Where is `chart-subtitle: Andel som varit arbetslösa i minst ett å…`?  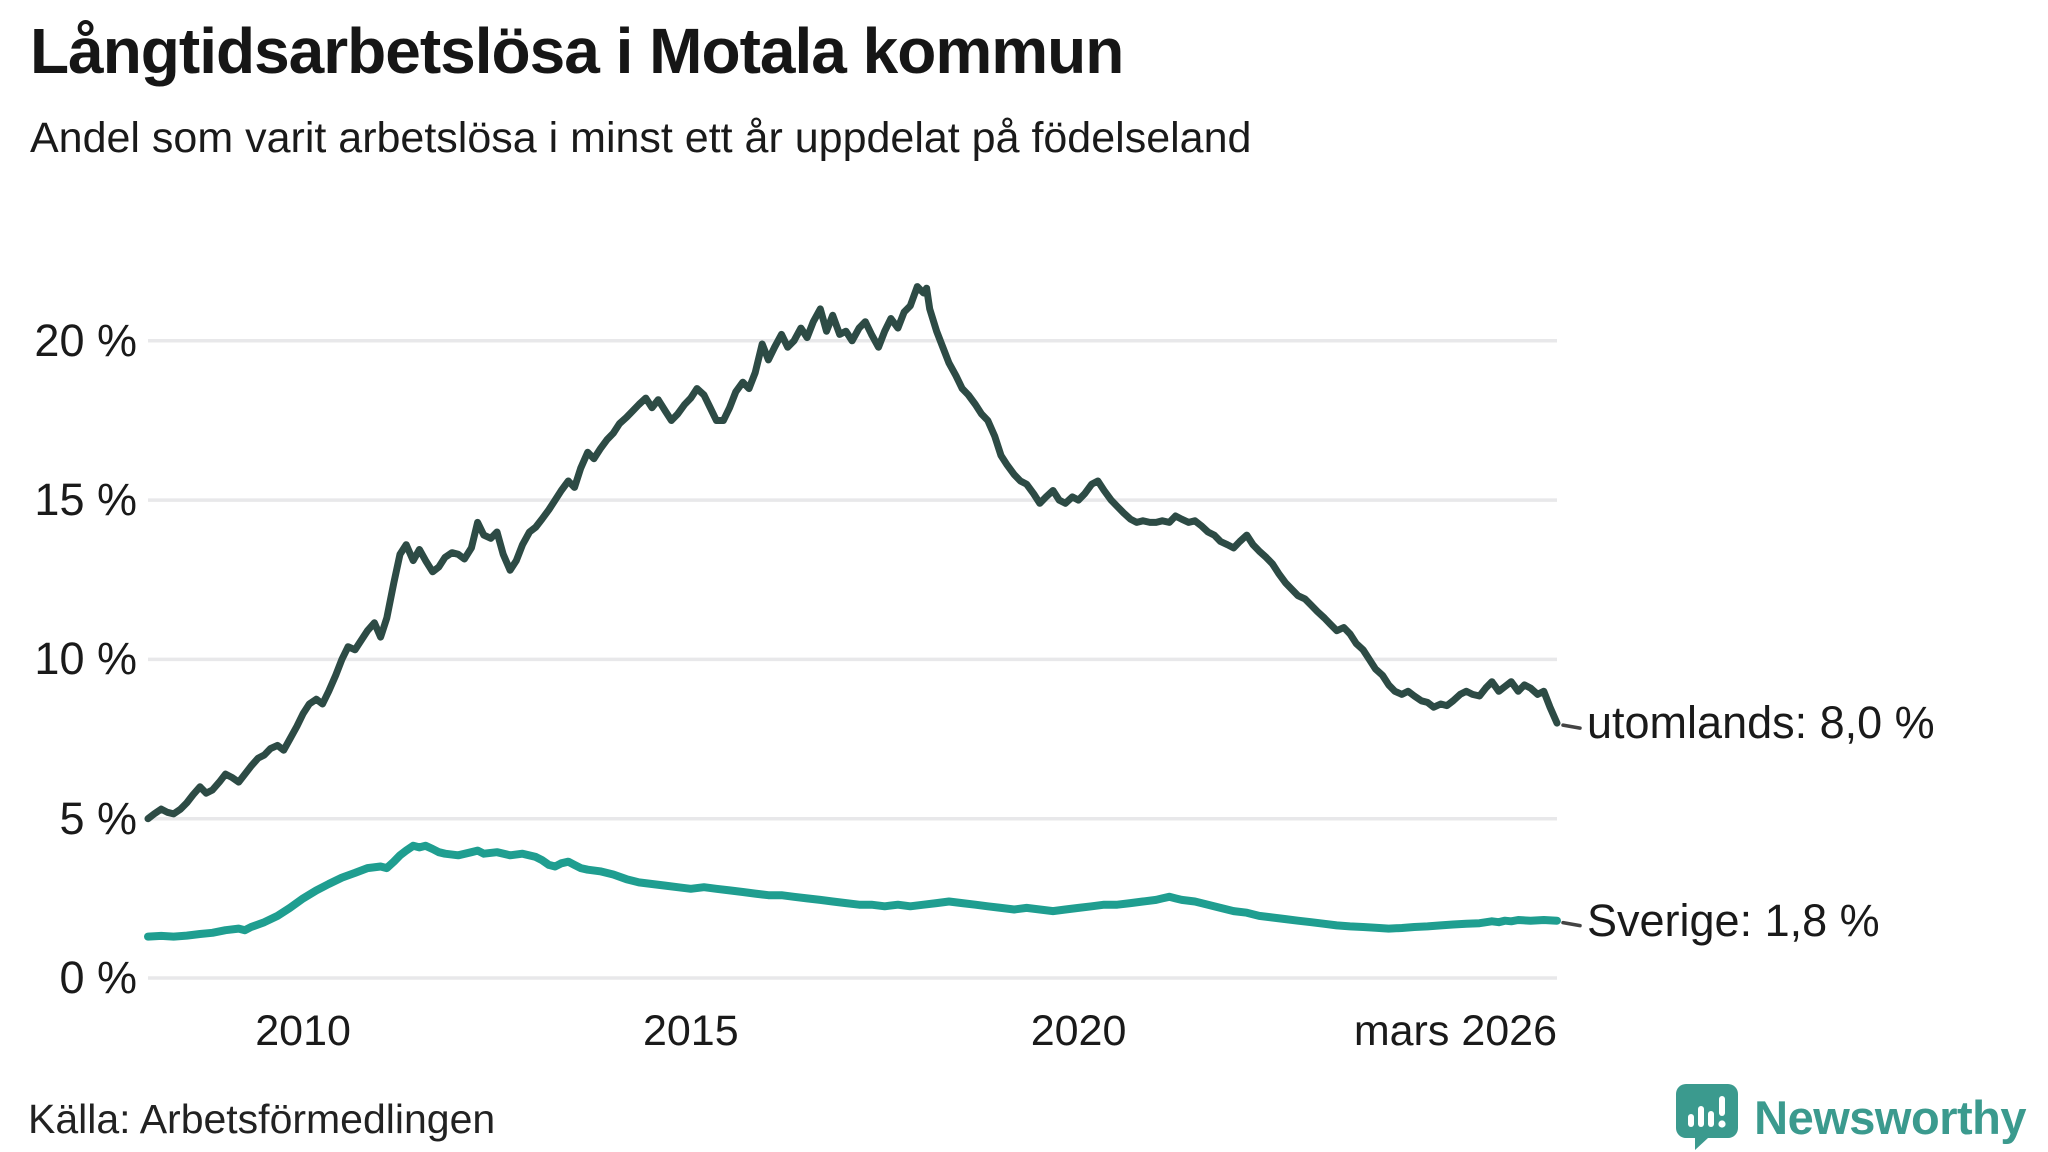 chart-subtitle: Andel som varit arbetslösa i minst ett å… is located at coordinates (641, 138).